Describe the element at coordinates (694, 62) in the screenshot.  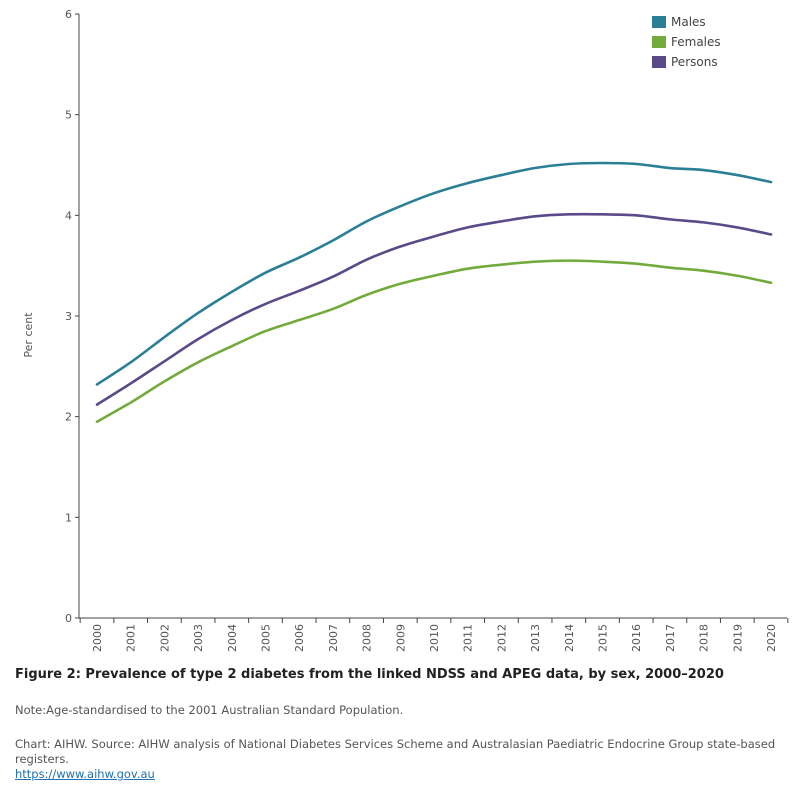
I see `legend-label-persons: Persons` at that location.